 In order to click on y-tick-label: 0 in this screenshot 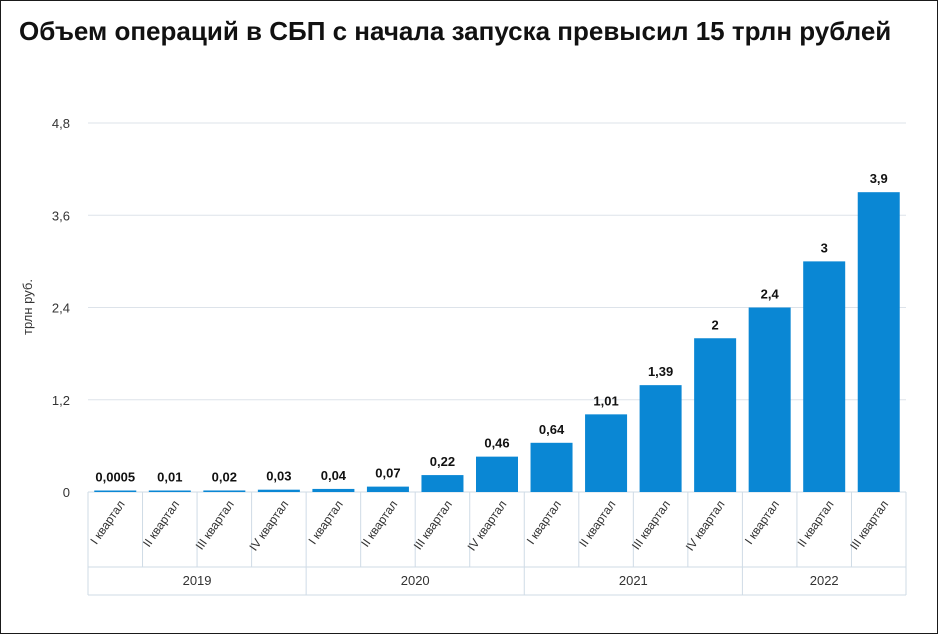, I will do `click(66, 492)`.